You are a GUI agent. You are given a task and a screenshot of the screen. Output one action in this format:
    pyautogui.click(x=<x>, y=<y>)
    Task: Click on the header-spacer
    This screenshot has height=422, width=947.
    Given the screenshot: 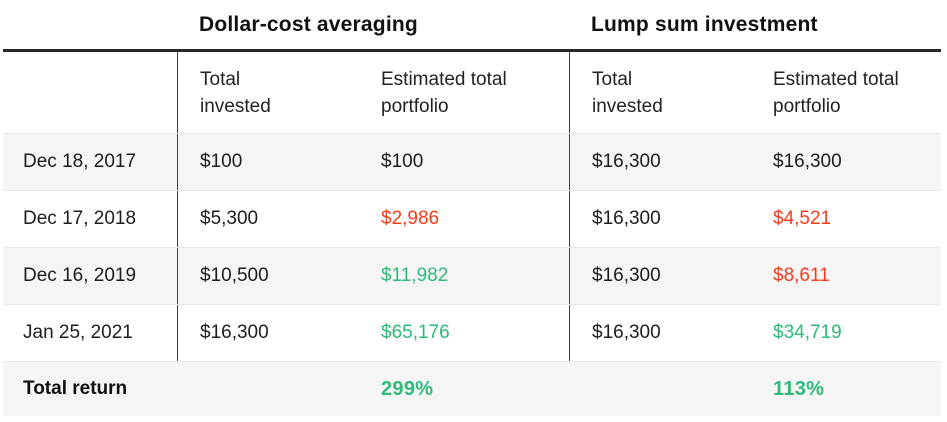 What is the action you would take?
    pyautogui.click(x=90, y=92)
    